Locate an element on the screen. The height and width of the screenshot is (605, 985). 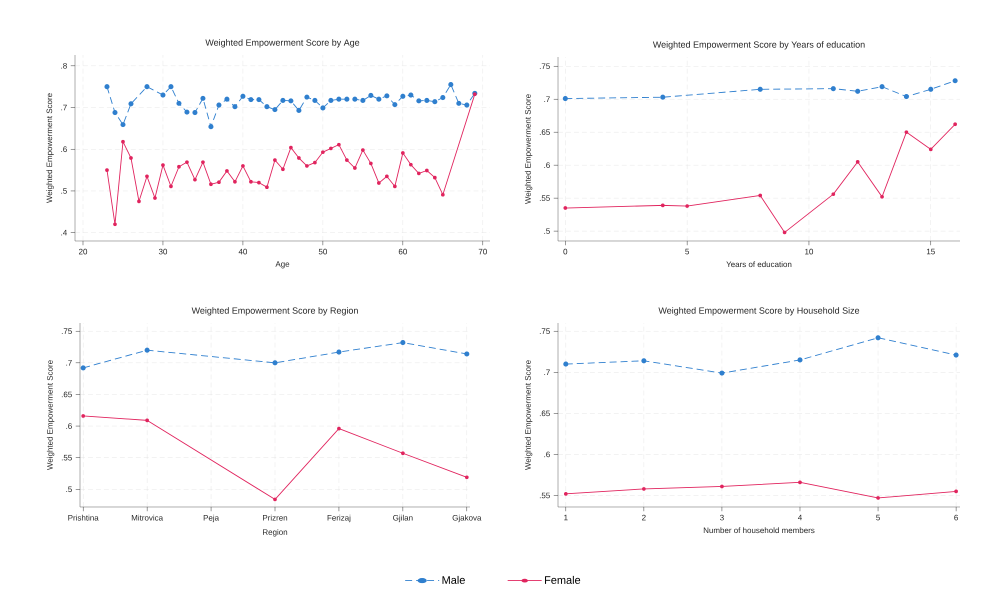
chart-title: Weighted Empowerment Score by Years of education is located at coordinates (758, 45).